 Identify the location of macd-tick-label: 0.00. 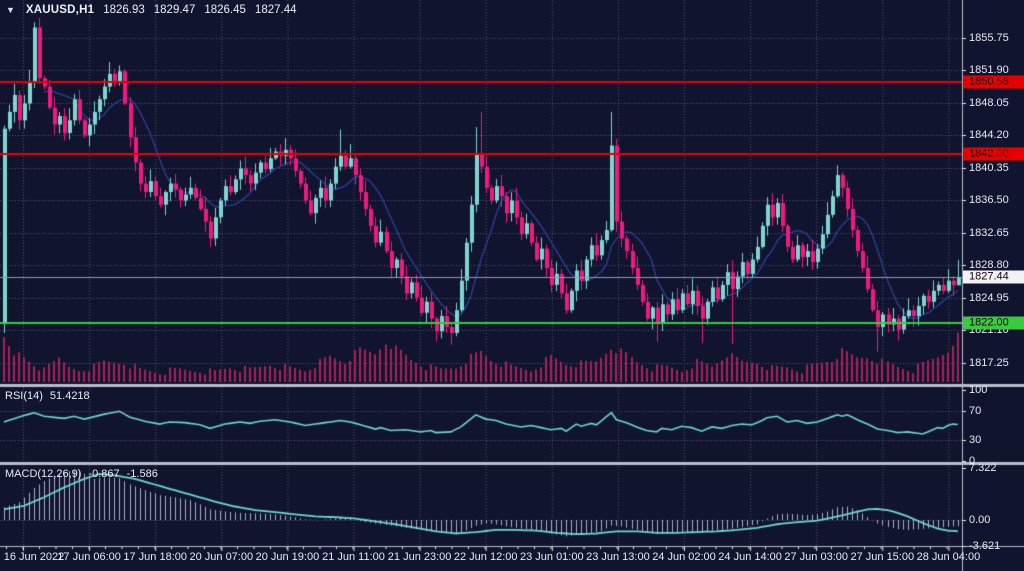
(980, 520).